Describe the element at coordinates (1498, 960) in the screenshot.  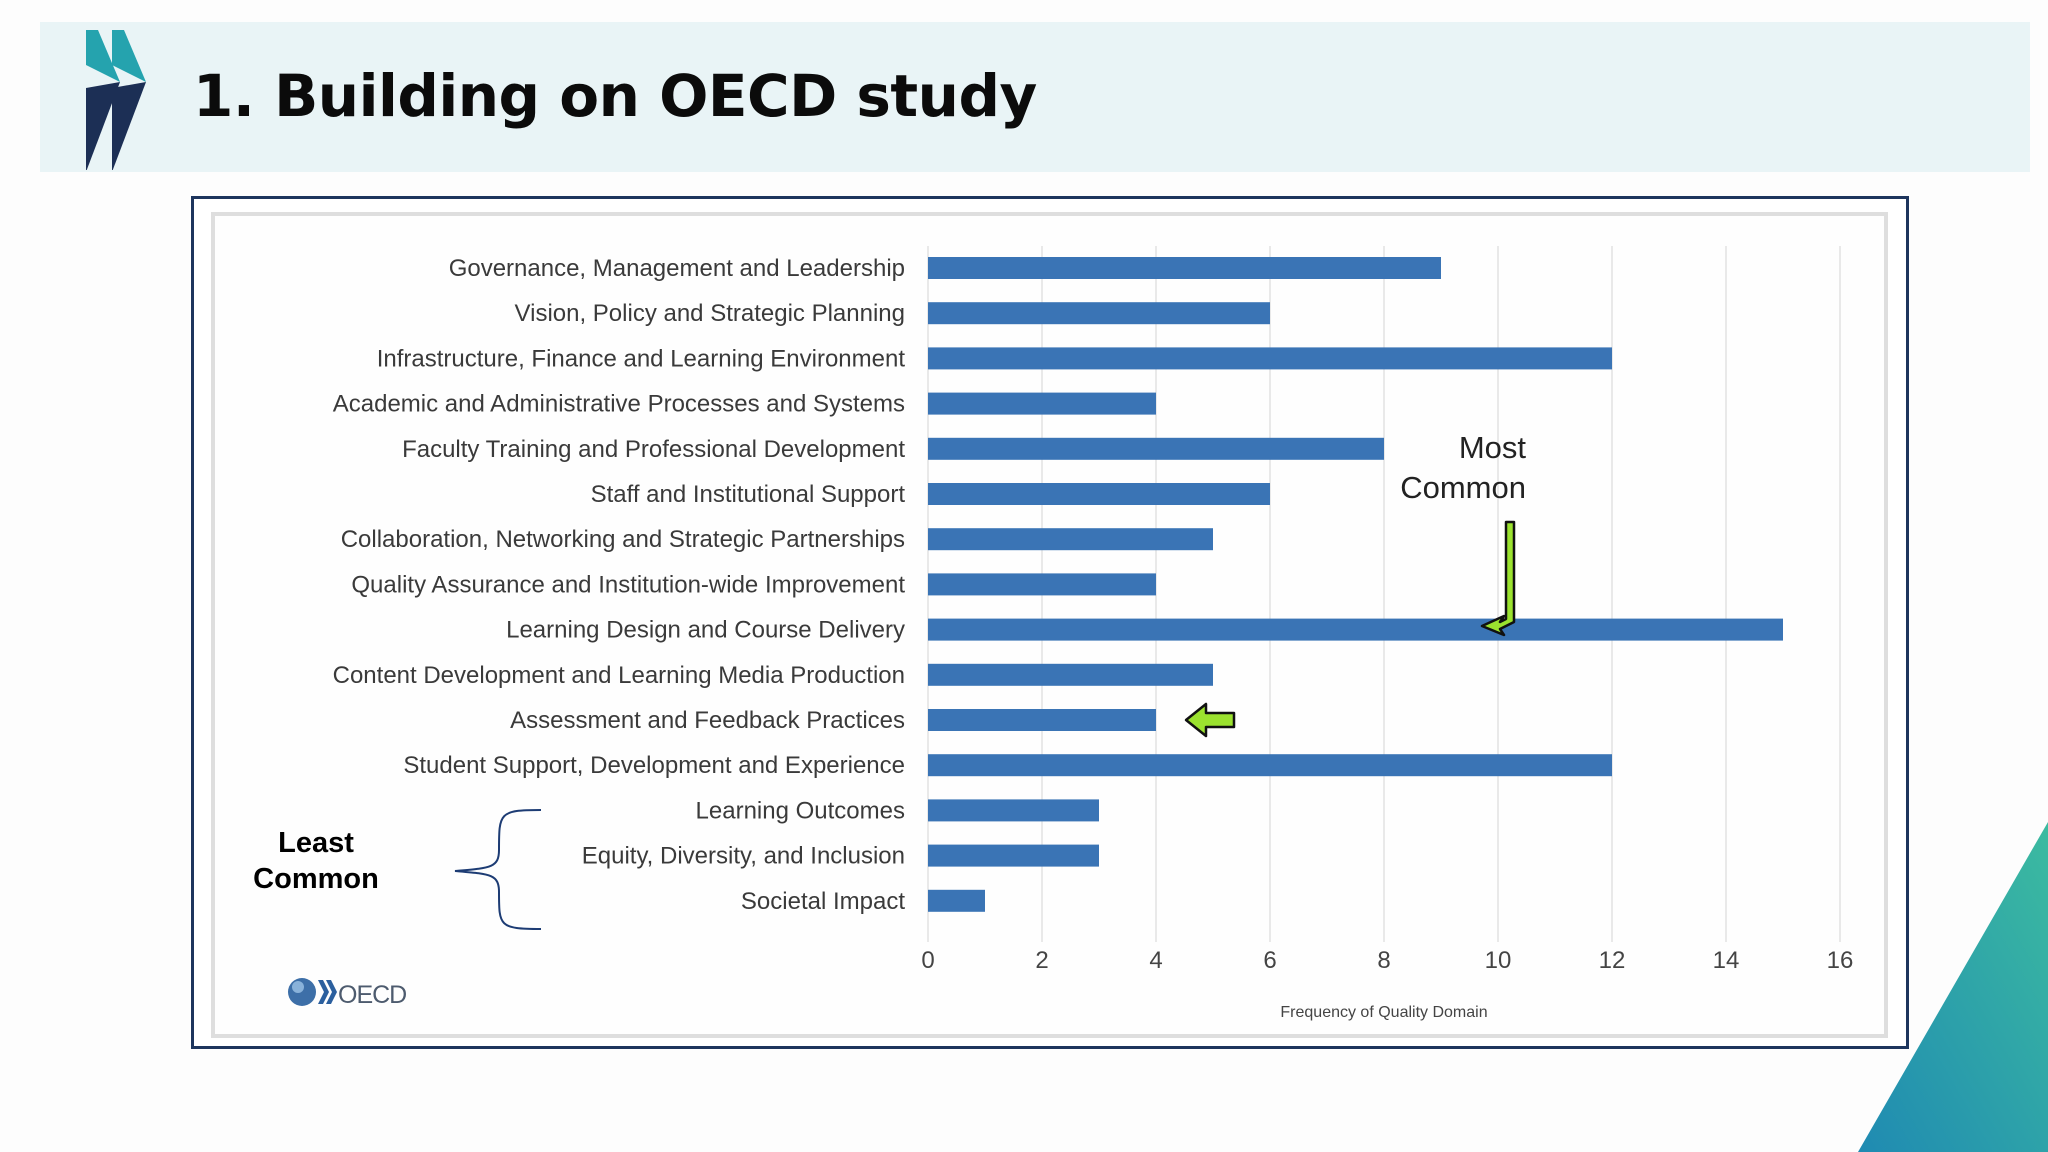
I see `x-tick-label: 10` at that location.